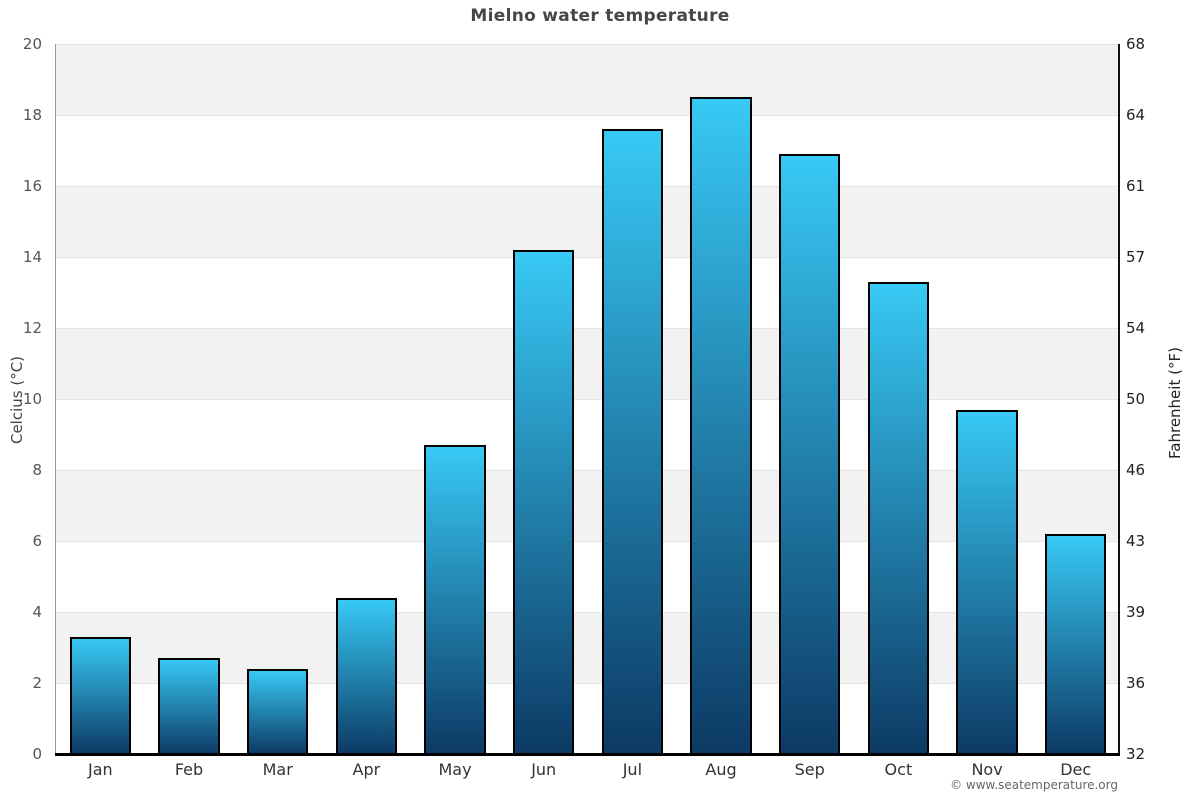 This screenshot has width=1200, height=800. What do you see at coordinates (1136, 186) in the screenshot?
I see `fahrenheit-tick-61: 61` at bounding box center [1136, 186].